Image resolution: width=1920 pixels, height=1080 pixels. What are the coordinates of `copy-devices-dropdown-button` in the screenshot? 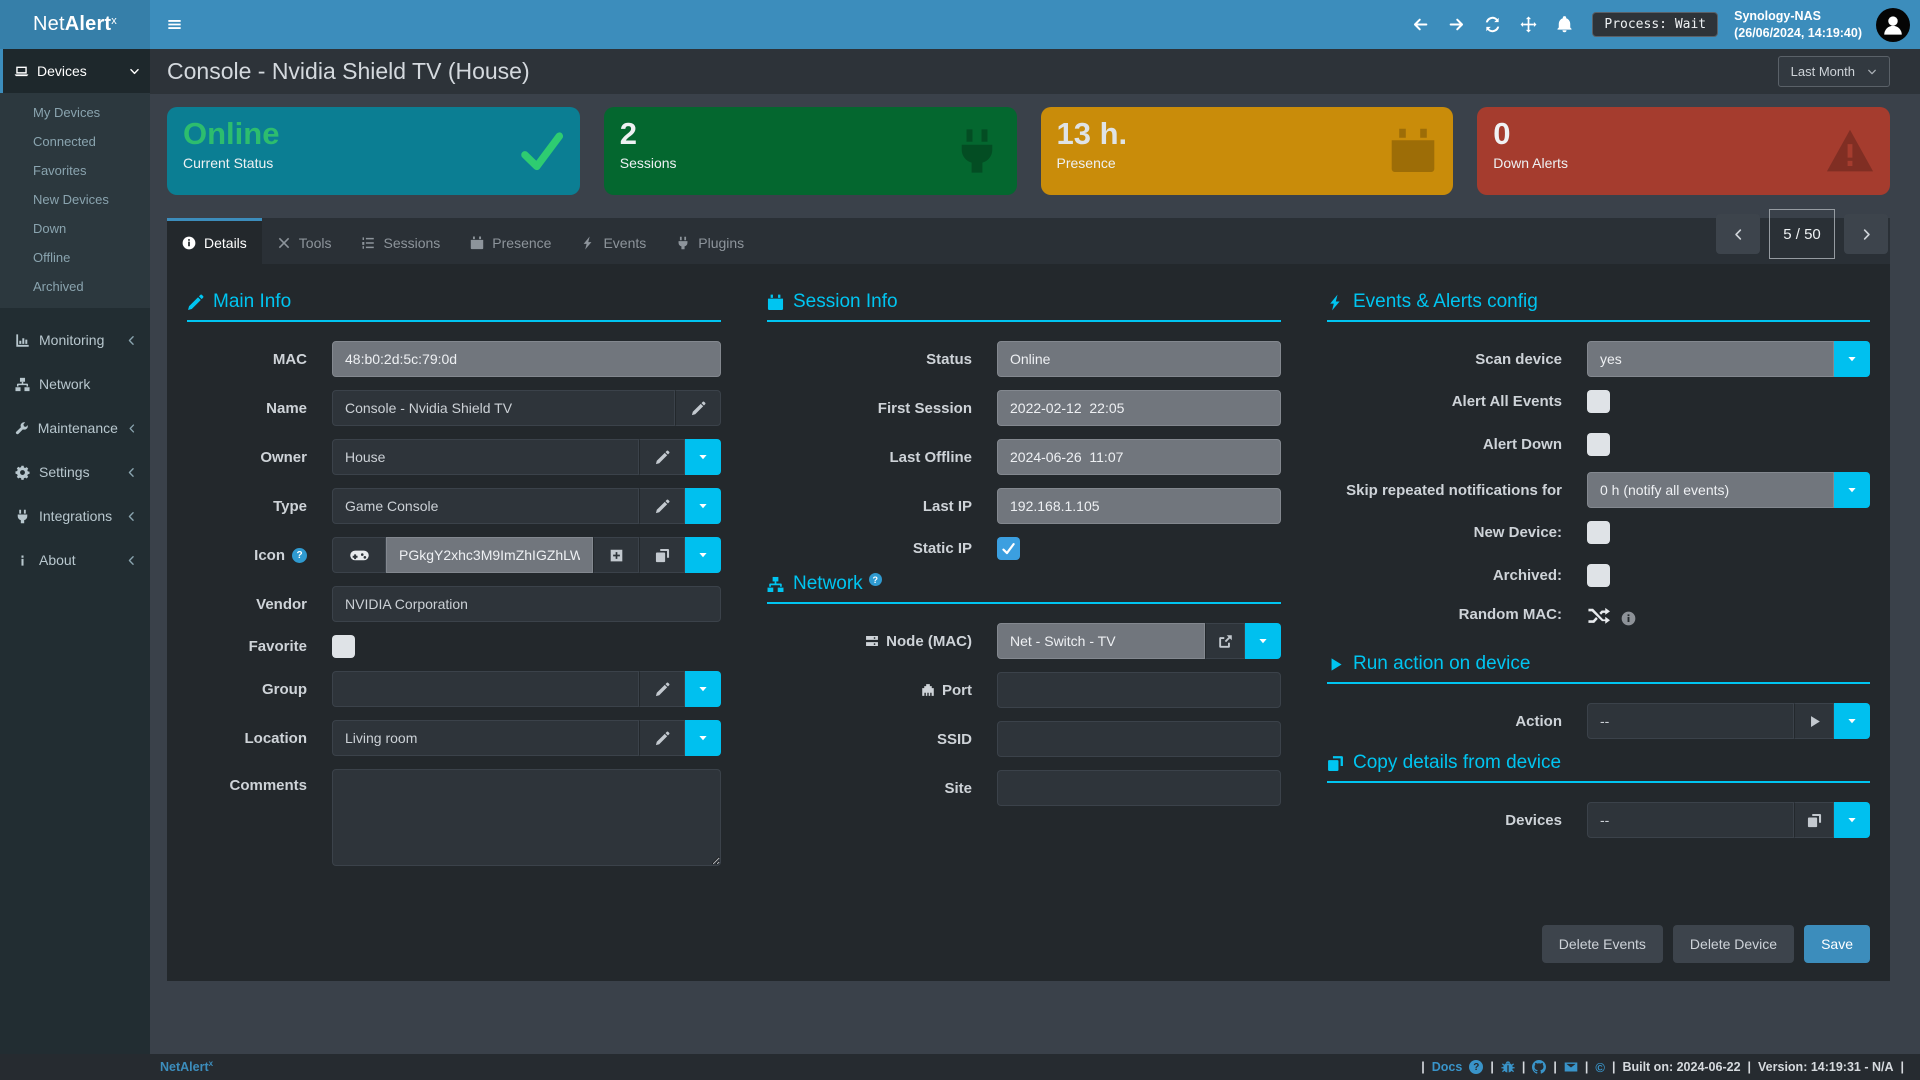 It's located at (1852, 820).